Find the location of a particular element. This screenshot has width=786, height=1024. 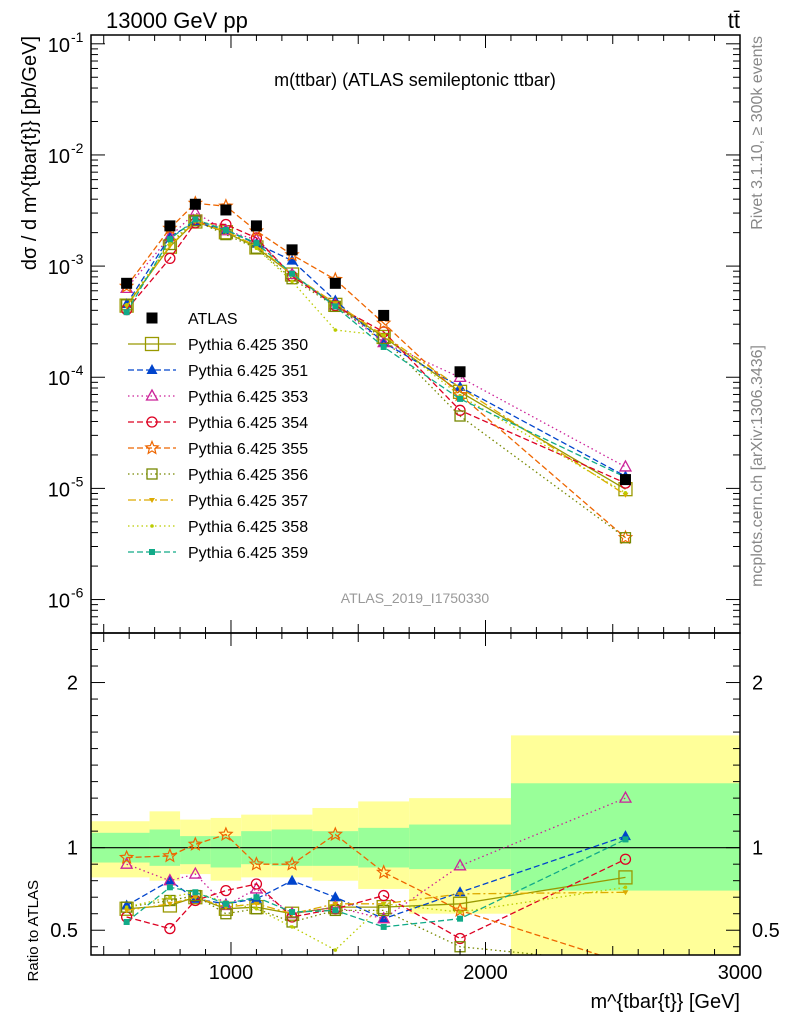

mcplots-source-label: mcplots.cern.ch [arXiv:1306.3436] is located at coordinates (757, 466).